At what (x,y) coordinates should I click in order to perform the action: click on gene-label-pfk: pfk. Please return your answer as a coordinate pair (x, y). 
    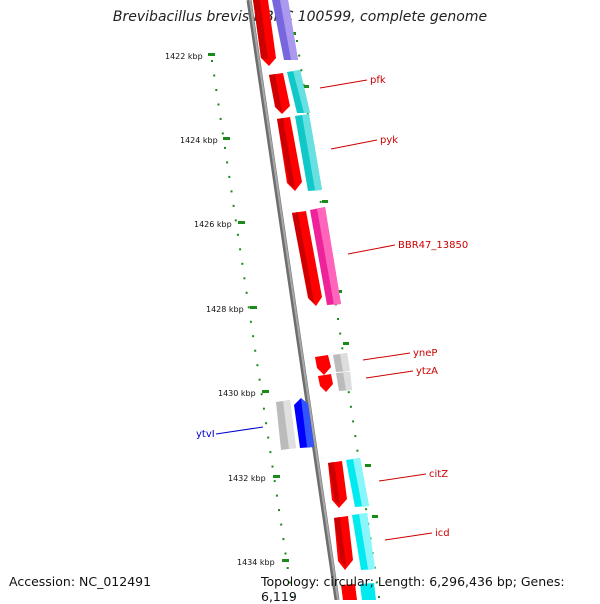
    Looking at the image, I should click on (378, 80).